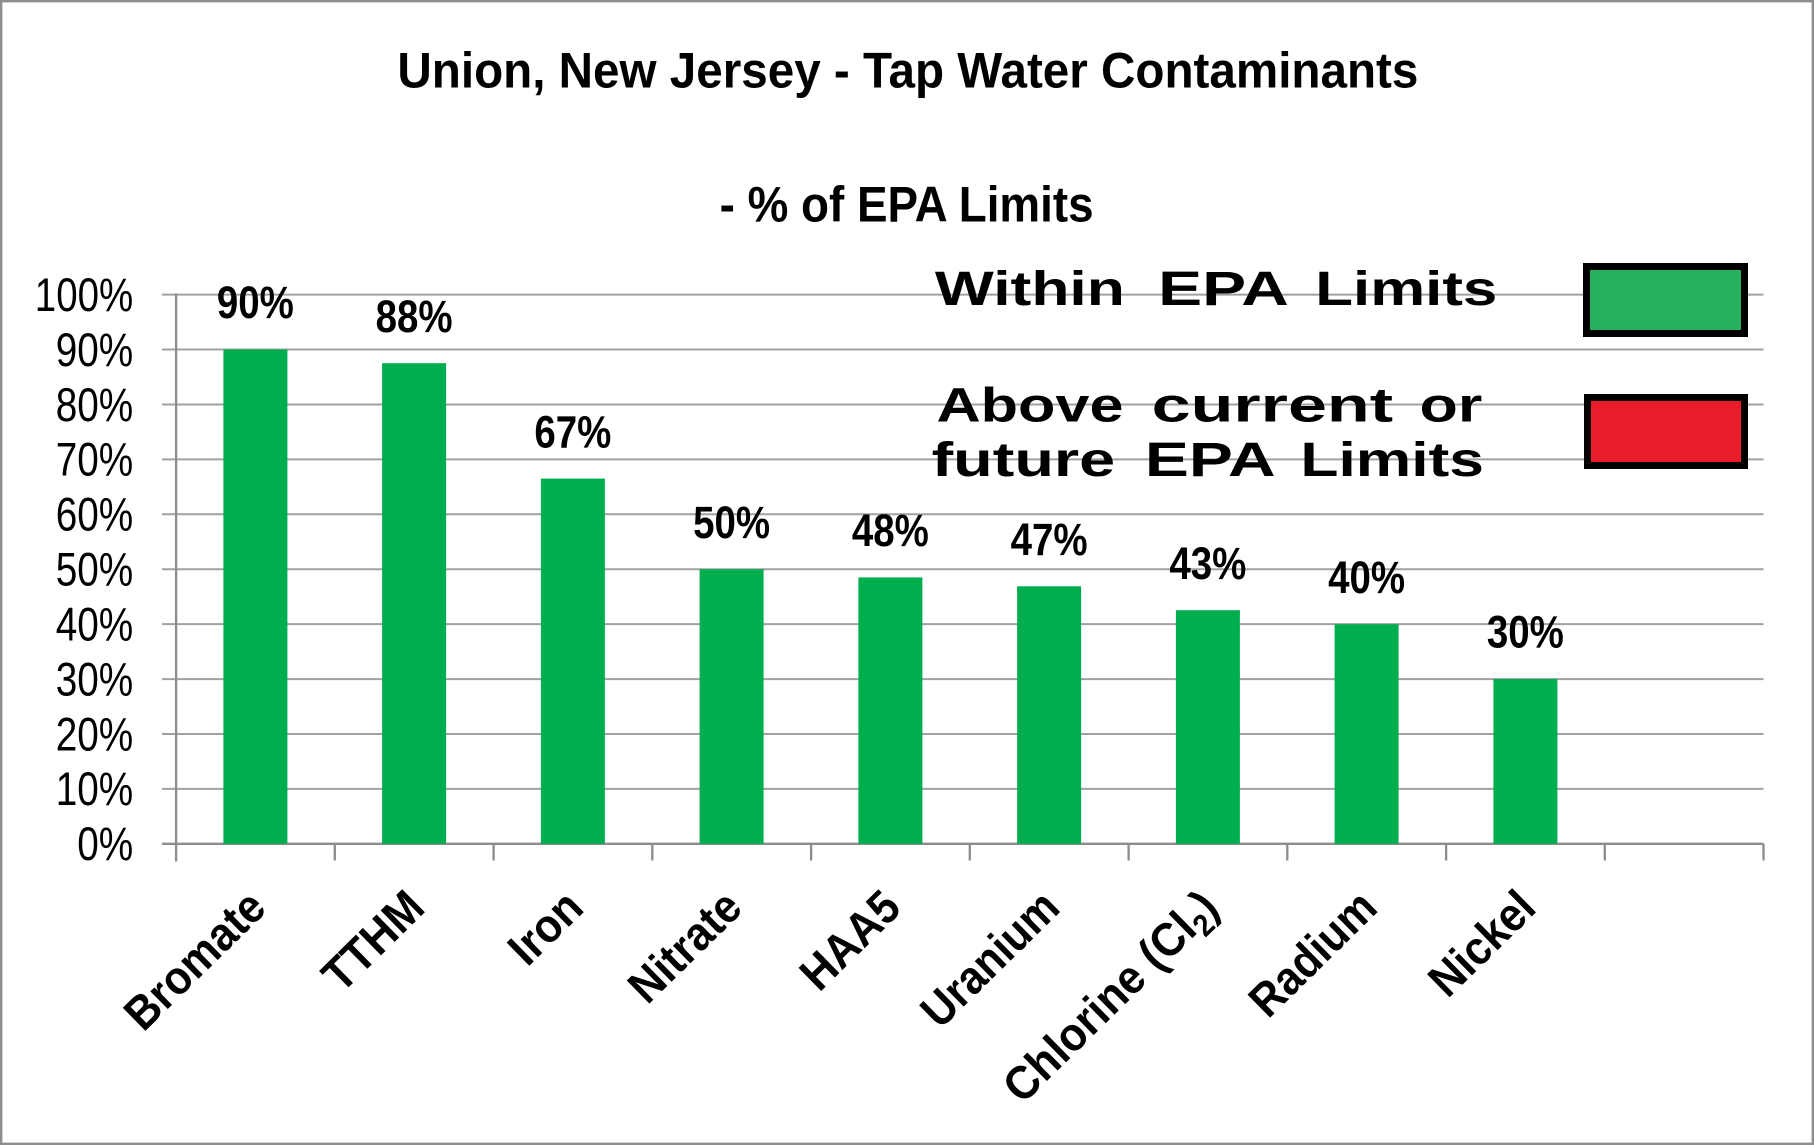  What do you see at coordinates (95, 514) in the screenshot?
I see `svg-text: 60%` at bounding box center [95, 514].